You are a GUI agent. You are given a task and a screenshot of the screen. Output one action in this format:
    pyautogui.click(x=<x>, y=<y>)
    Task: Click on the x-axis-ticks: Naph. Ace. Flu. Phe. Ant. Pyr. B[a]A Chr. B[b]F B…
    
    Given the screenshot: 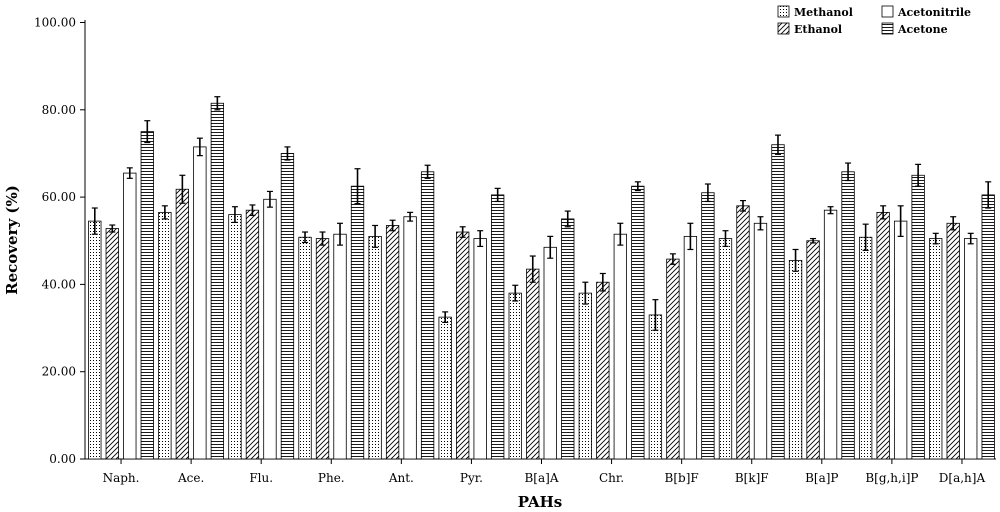 What is the action you would take?
    pyautogui.click(x=544, y=472)
    